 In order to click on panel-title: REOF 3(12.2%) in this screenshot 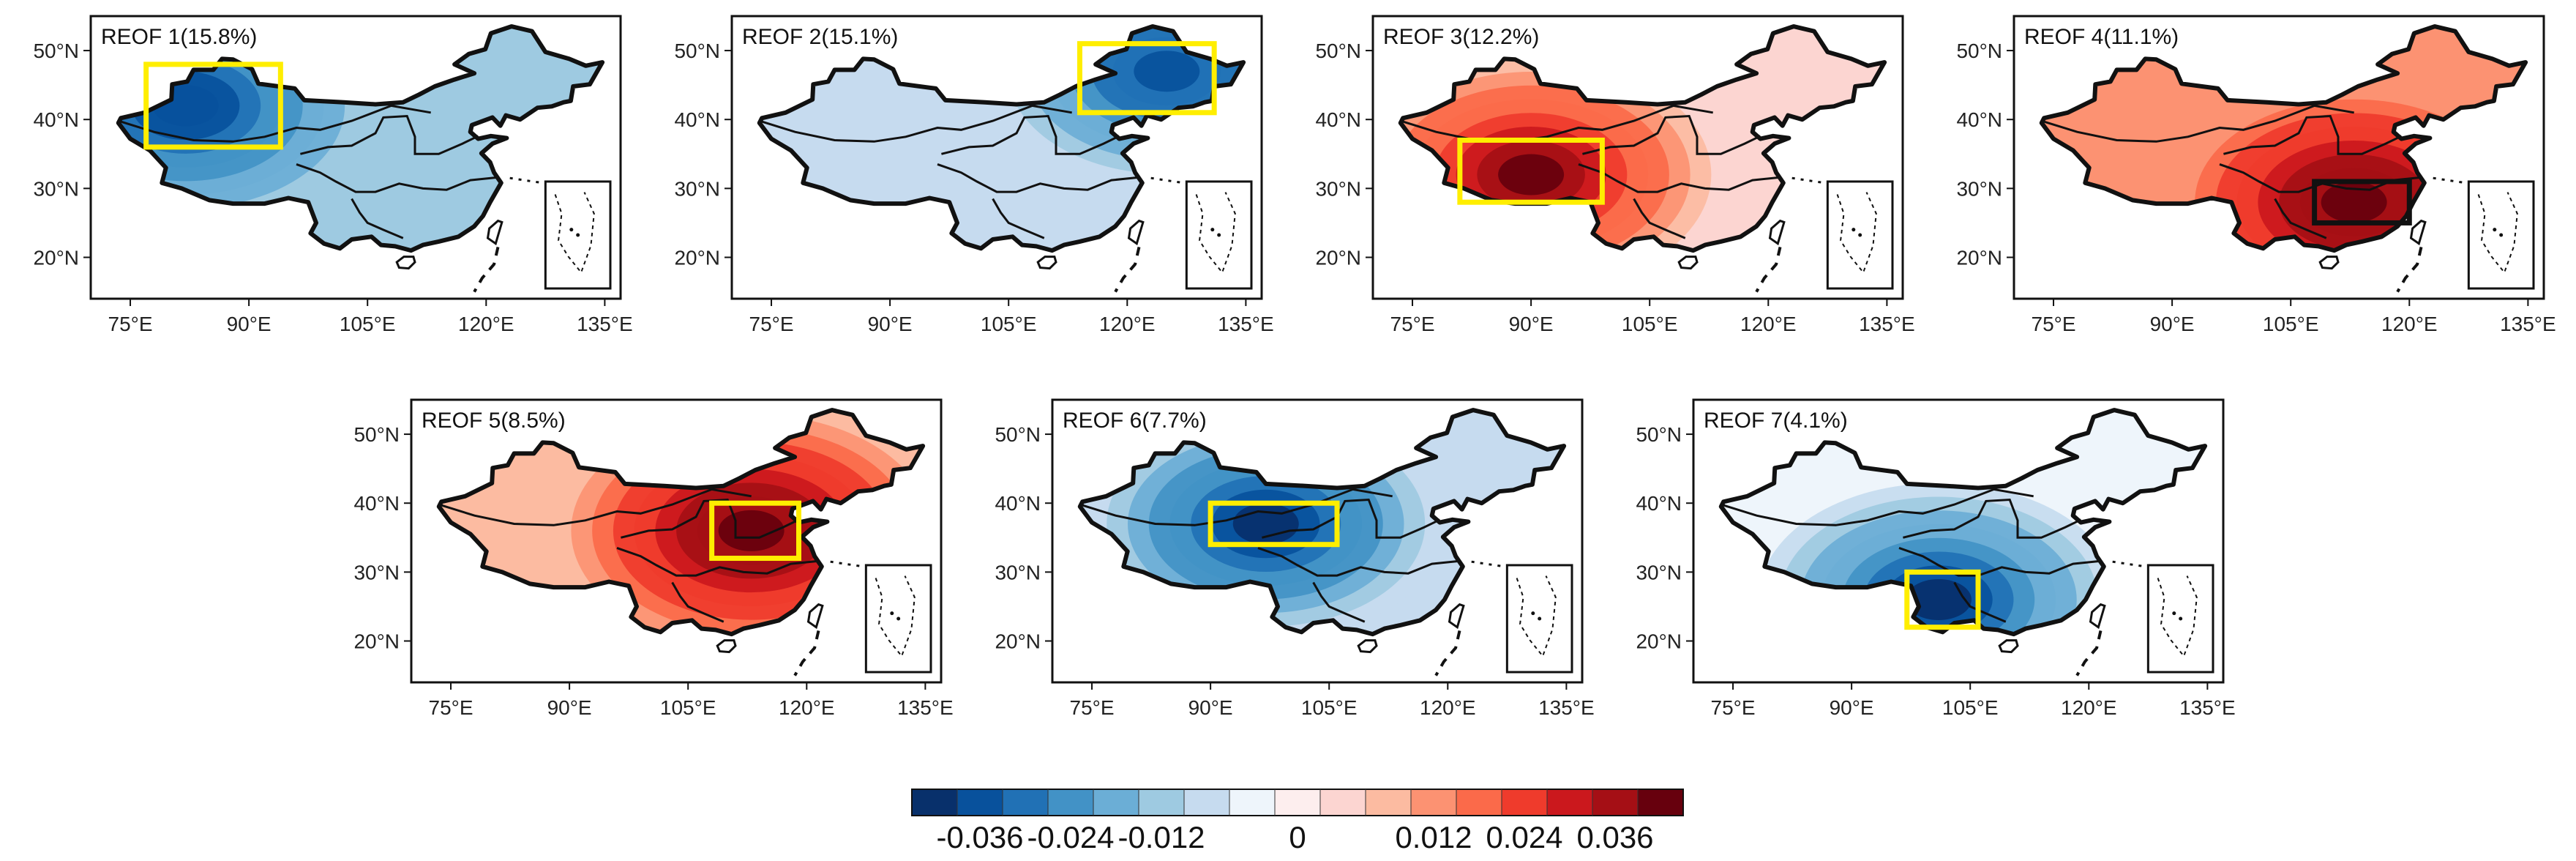, I will do `click(1461, 37)`.